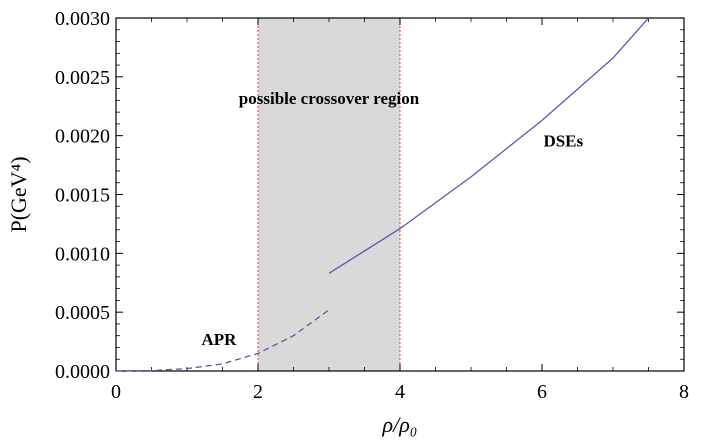 The width and height of the screenshot is (706, 441). Describe the element at coordinates (82, 254) in the screenshot. I see `y-tick-label: 0.0010` at that location.